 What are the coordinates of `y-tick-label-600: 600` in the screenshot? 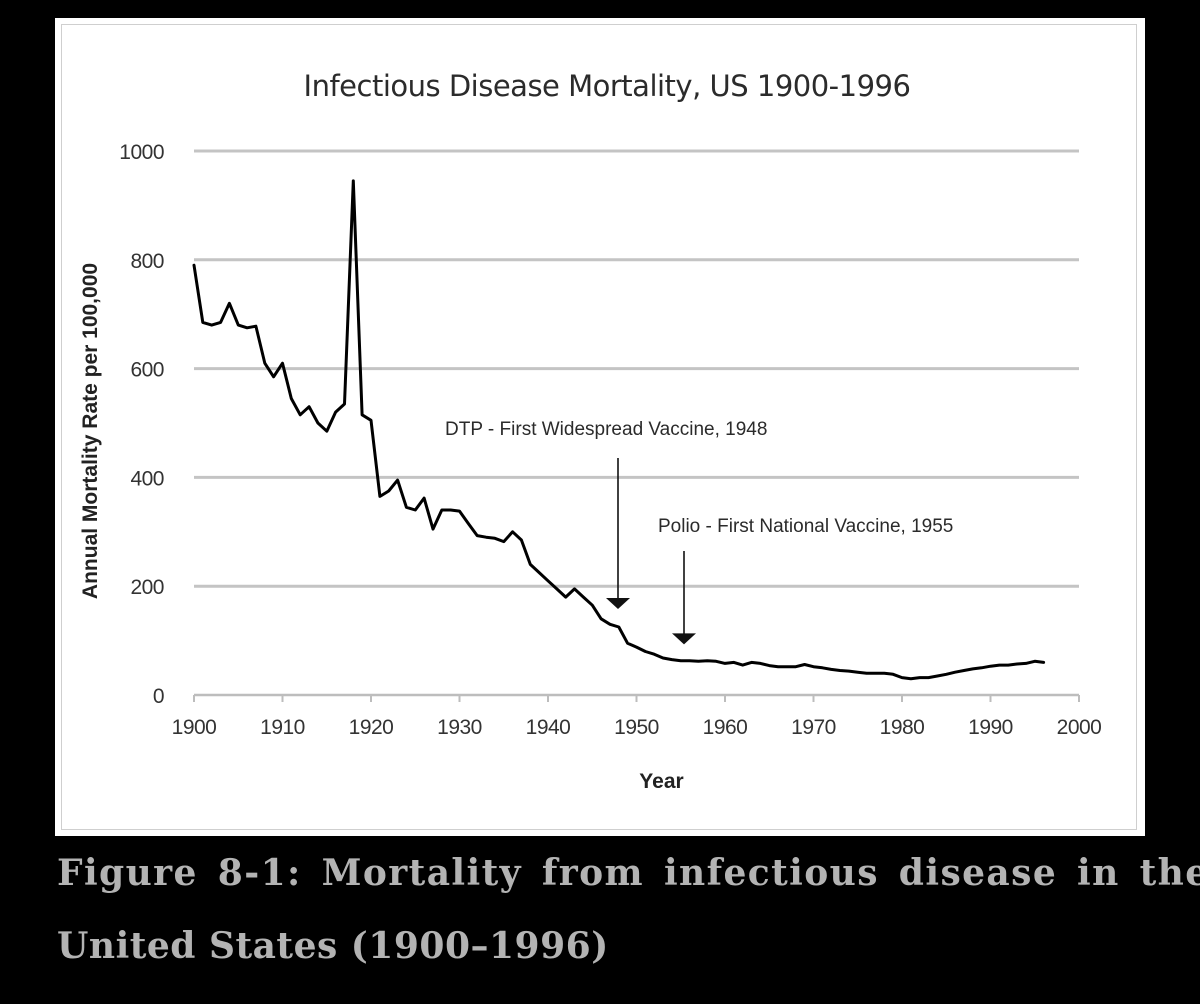 It's located at (147, 370).